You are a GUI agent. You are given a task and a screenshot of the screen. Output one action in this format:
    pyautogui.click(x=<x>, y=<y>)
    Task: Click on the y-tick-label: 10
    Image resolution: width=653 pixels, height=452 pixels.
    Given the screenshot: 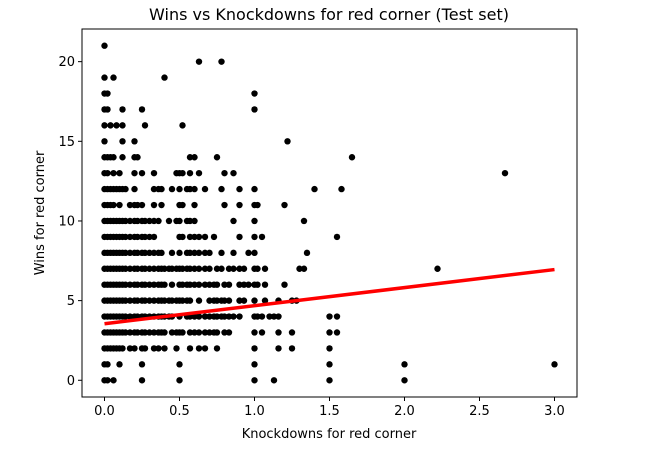 What is the action you would take?
    pyautogui.click(x=66, y=221)
    